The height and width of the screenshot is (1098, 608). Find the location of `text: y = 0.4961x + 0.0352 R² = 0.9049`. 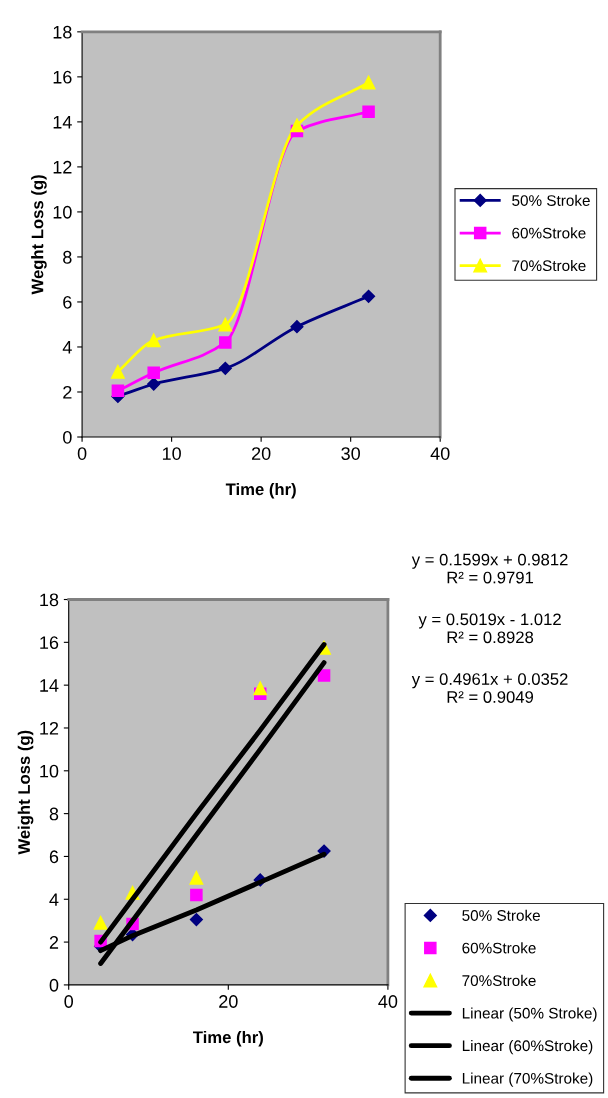

text: y = 0.4961x + 0.0352 R² = 0.9049 is located at coordinates (489, 688).